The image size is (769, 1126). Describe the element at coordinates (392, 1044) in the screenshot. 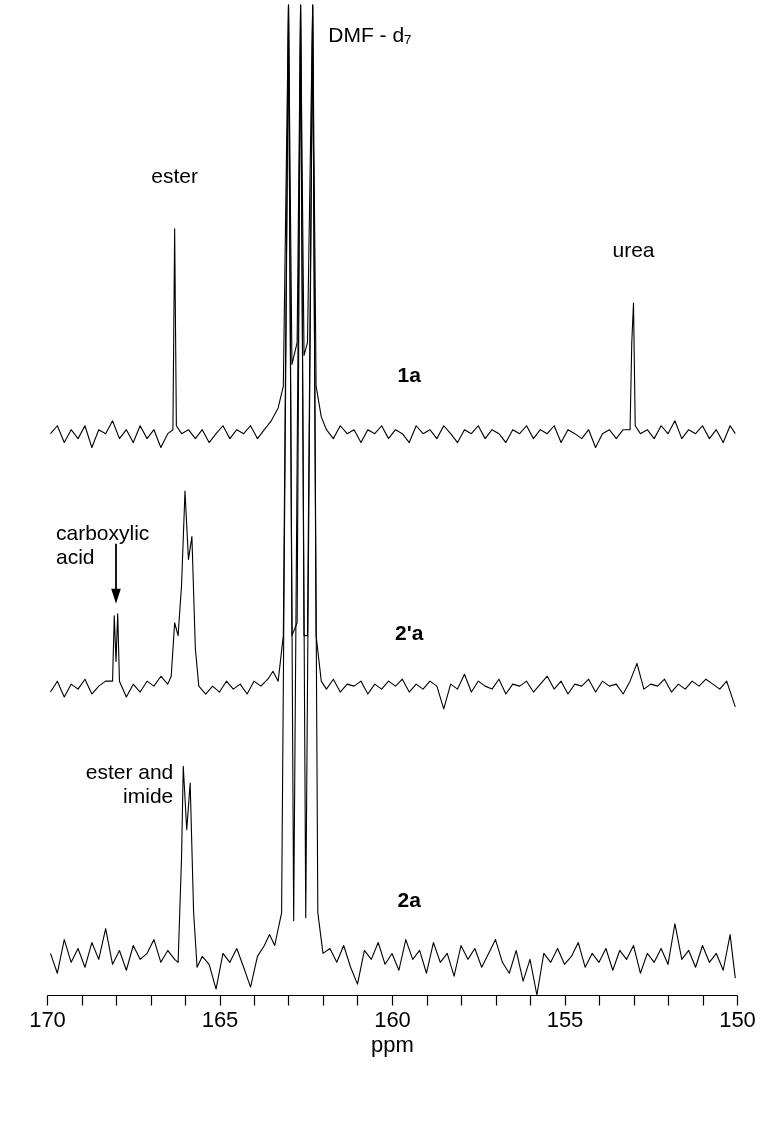

I see `x-axis-title: ppm` at that location.